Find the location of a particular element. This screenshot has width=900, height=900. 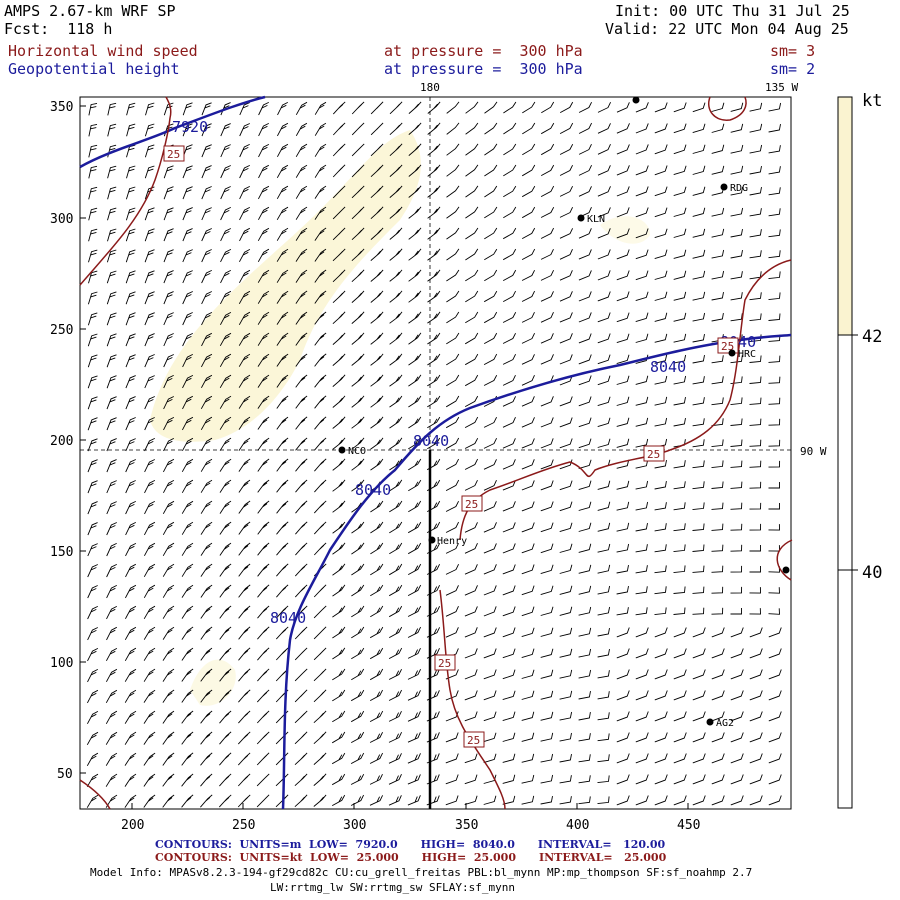

y-tick-350: 350 is located at coordinates (61, 107).